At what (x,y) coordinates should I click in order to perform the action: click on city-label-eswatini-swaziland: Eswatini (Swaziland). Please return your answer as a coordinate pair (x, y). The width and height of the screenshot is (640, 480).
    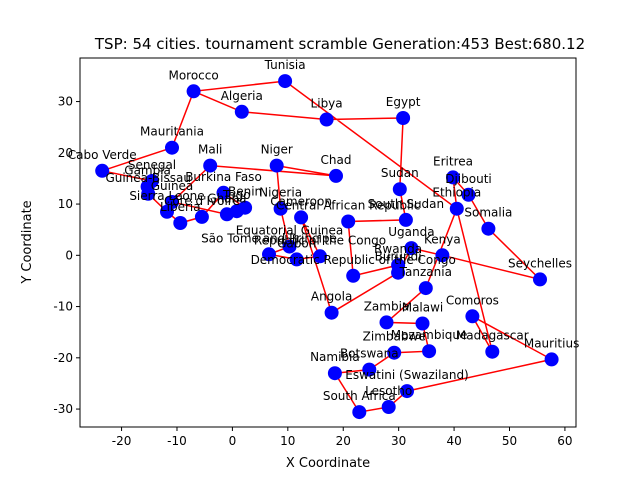
    Looking at the image, I should click on (407, 375).